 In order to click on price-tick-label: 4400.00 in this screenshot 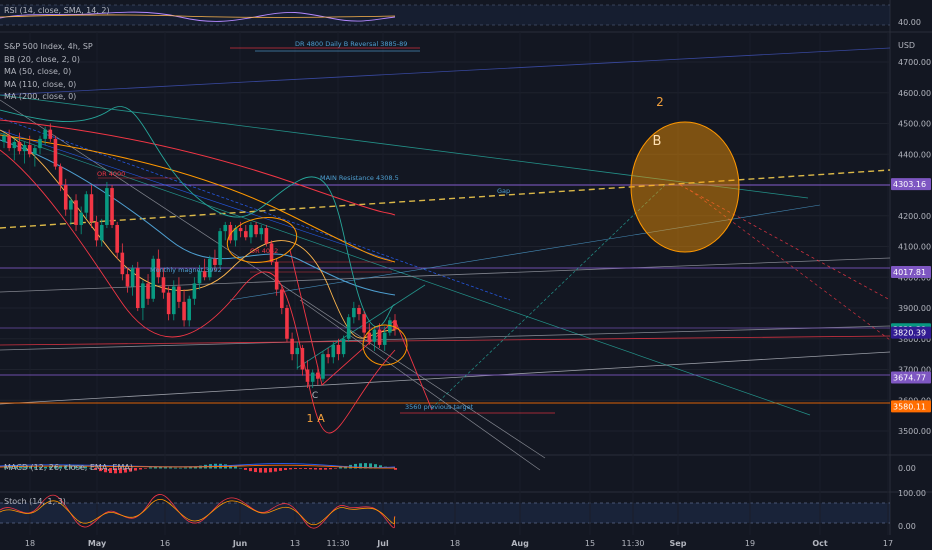, I will do `click(914, 154)`.